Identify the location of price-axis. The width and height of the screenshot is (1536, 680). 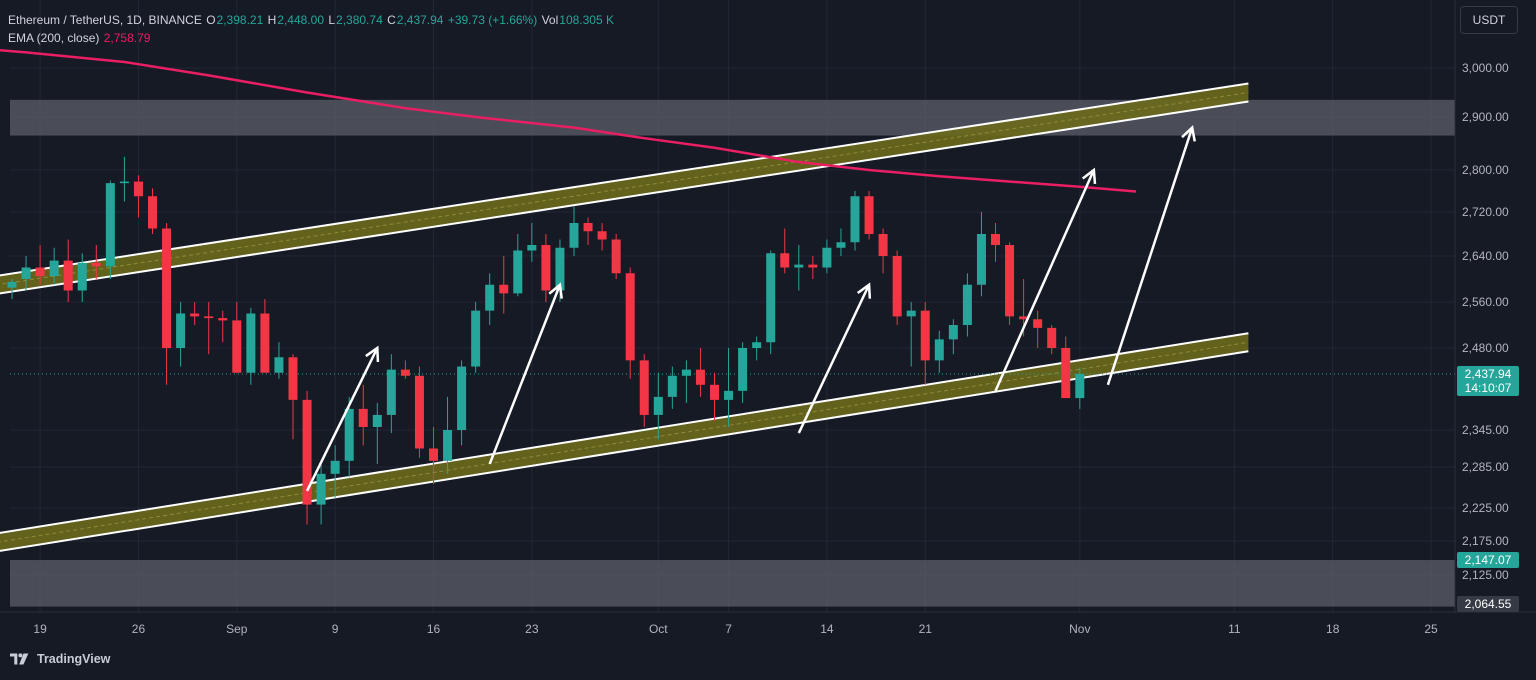
(1495, 306).